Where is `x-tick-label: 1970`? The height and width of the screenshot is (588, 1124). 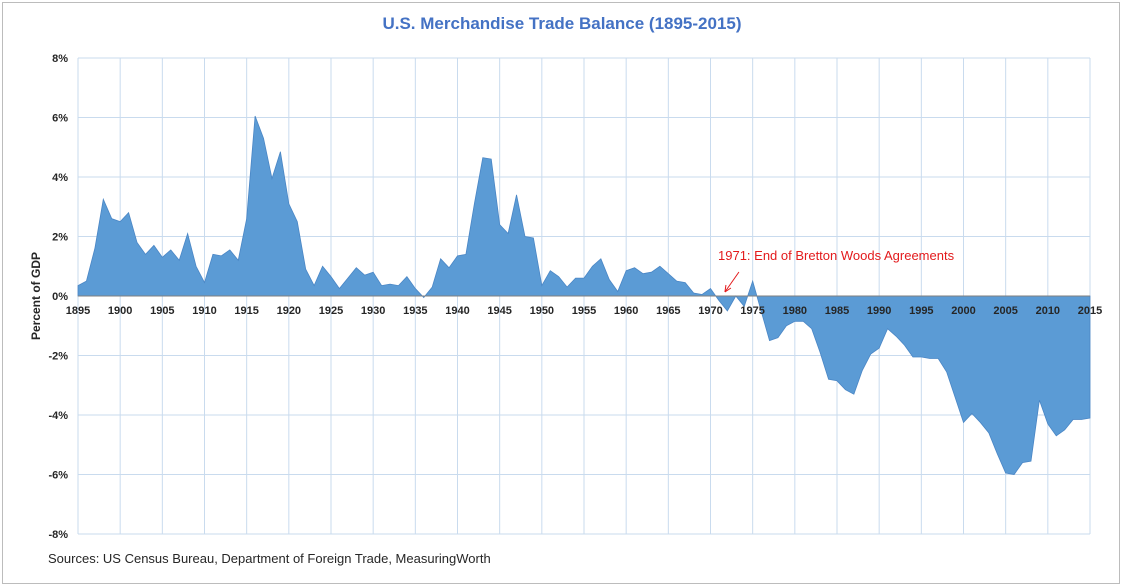 x-tick-label: 1970 is located at coordinates (710, 311).